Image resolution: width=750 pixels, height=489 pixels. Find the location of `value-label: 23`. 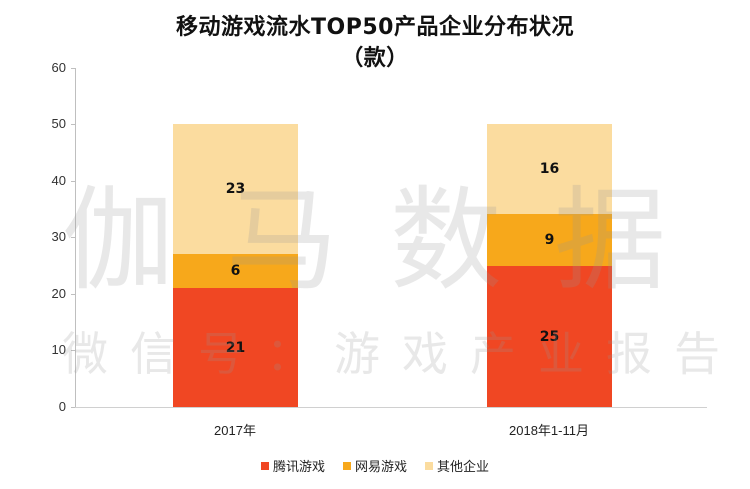

value-label: 23 is located at coordinates (235, 189).